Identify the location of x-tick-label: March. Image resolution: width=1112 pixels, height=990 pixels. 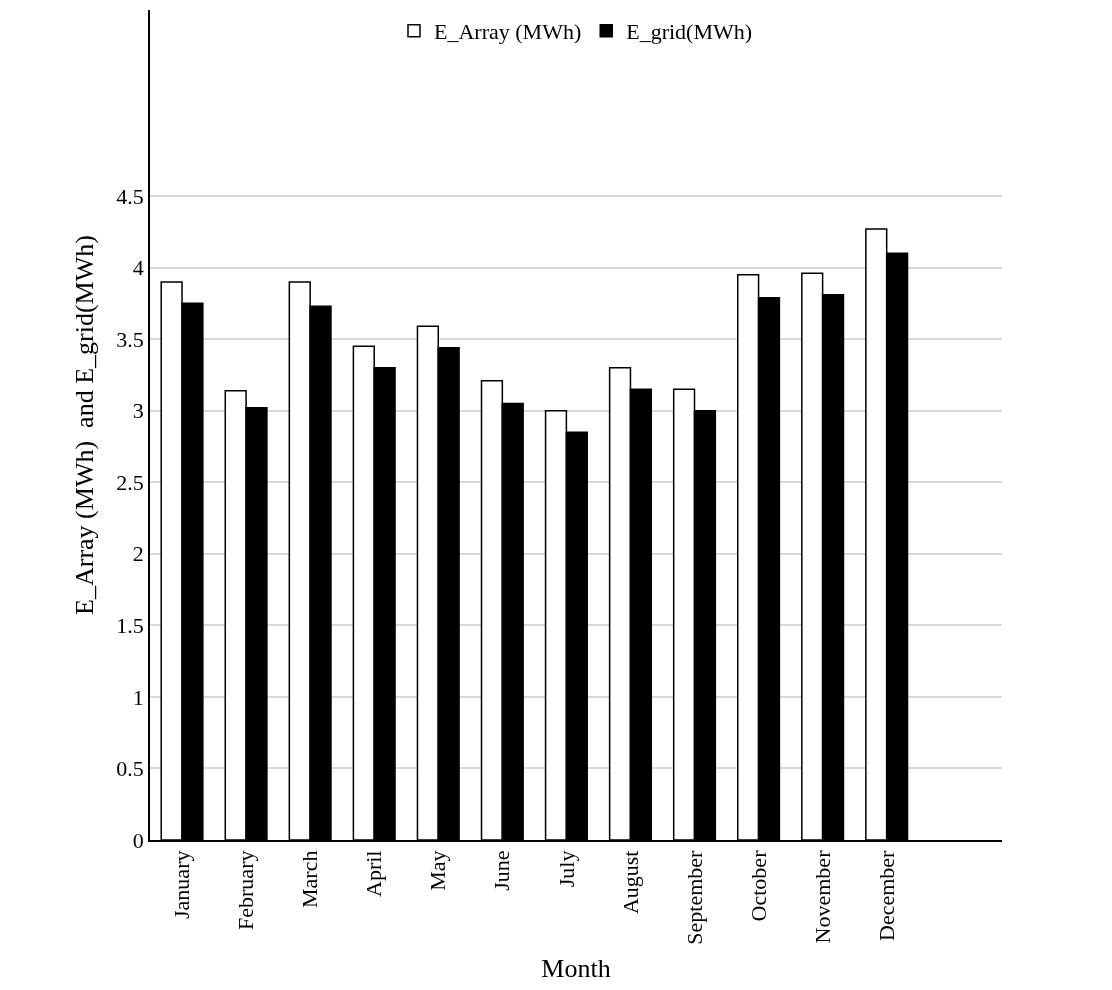
(310, 879).